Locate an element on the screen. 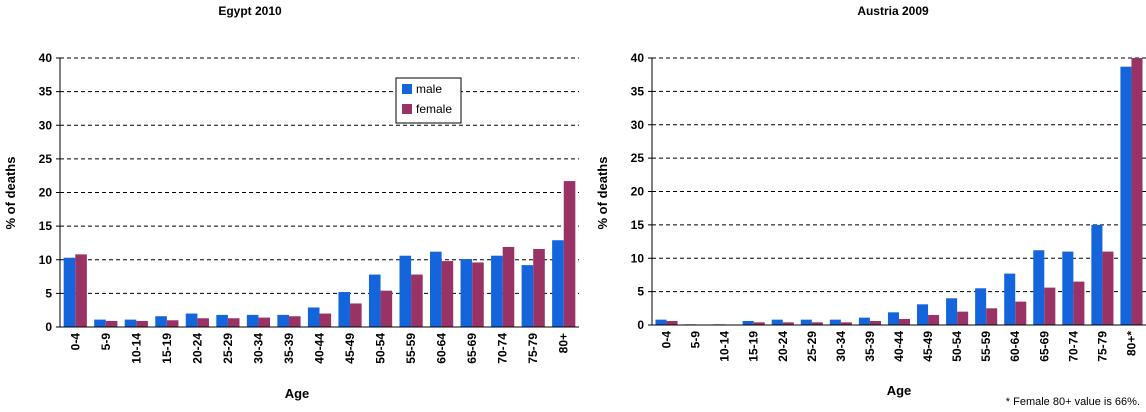 The height and width of the screenshot is (412, 1146). x-tick-label: 10-14 is located at coordinates (136, 348).